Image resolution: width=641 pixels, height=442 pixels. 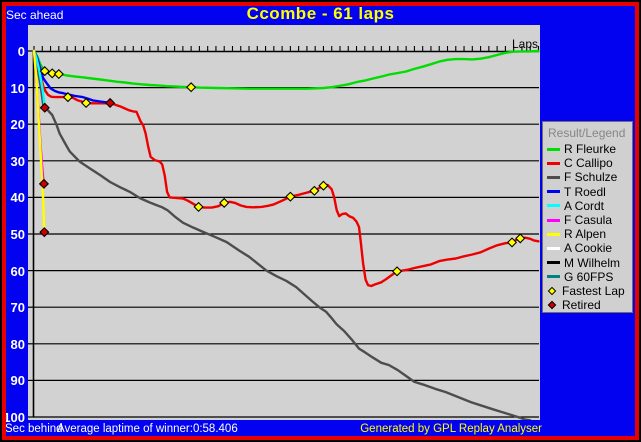 I want to click on legend-item-f-schulze: F Schulze, so click(x=589, y=177).